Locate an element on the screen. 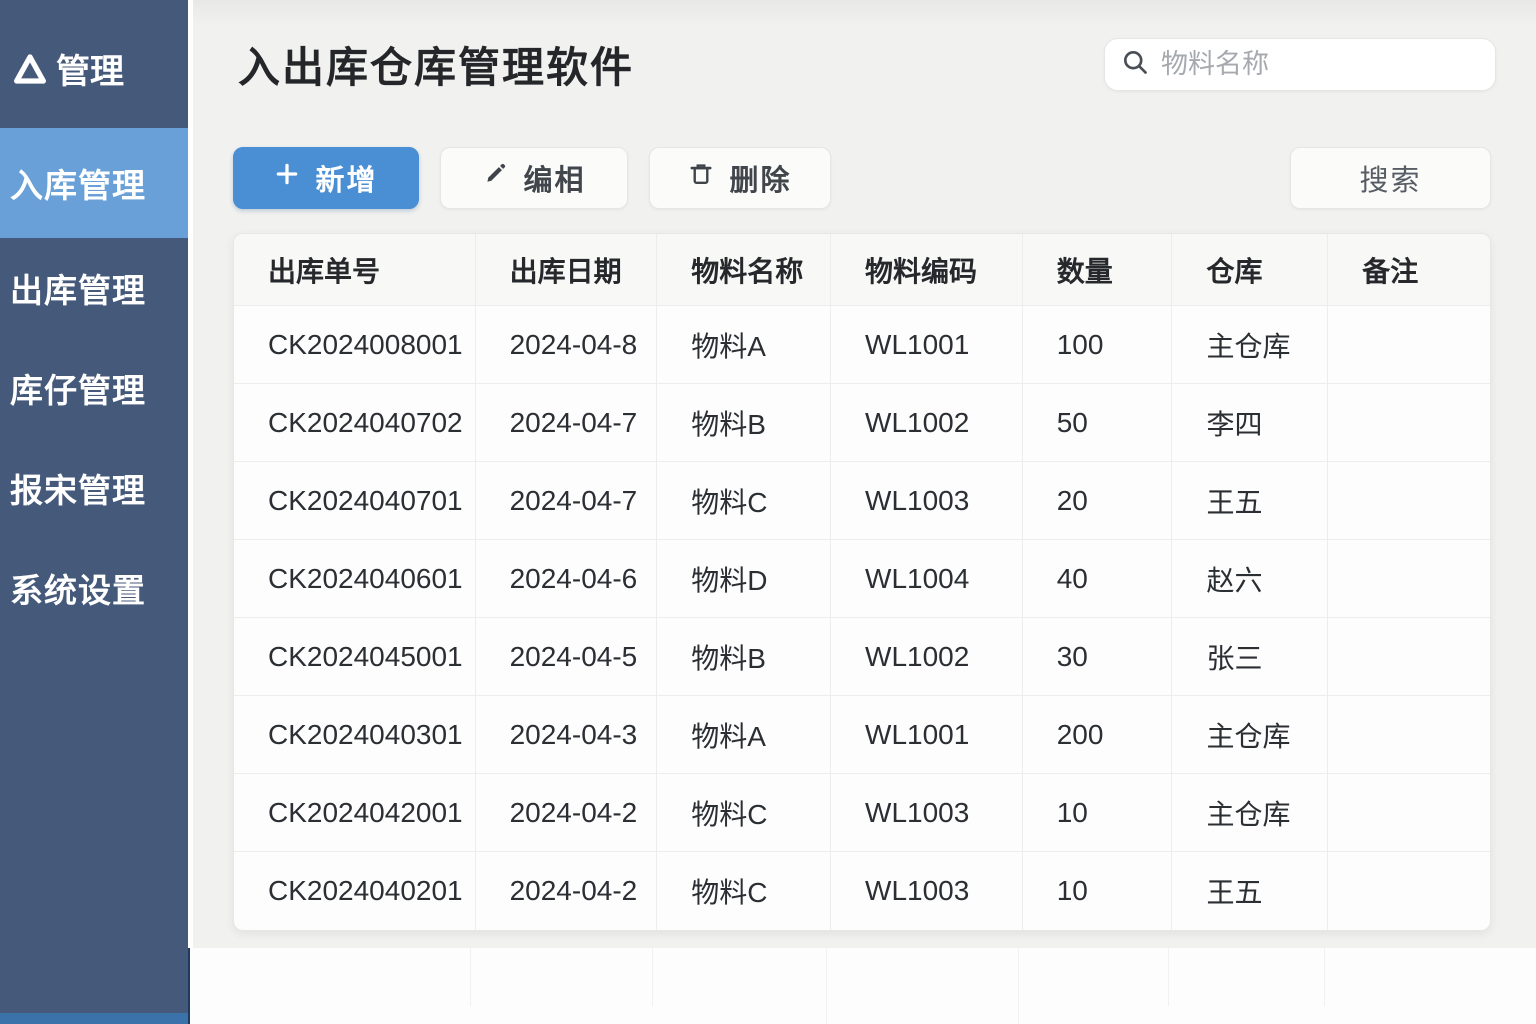 The height and width of the screenshot is (1024, 1536). edit-button-label: 编相 is located at coordinates (554, 181).